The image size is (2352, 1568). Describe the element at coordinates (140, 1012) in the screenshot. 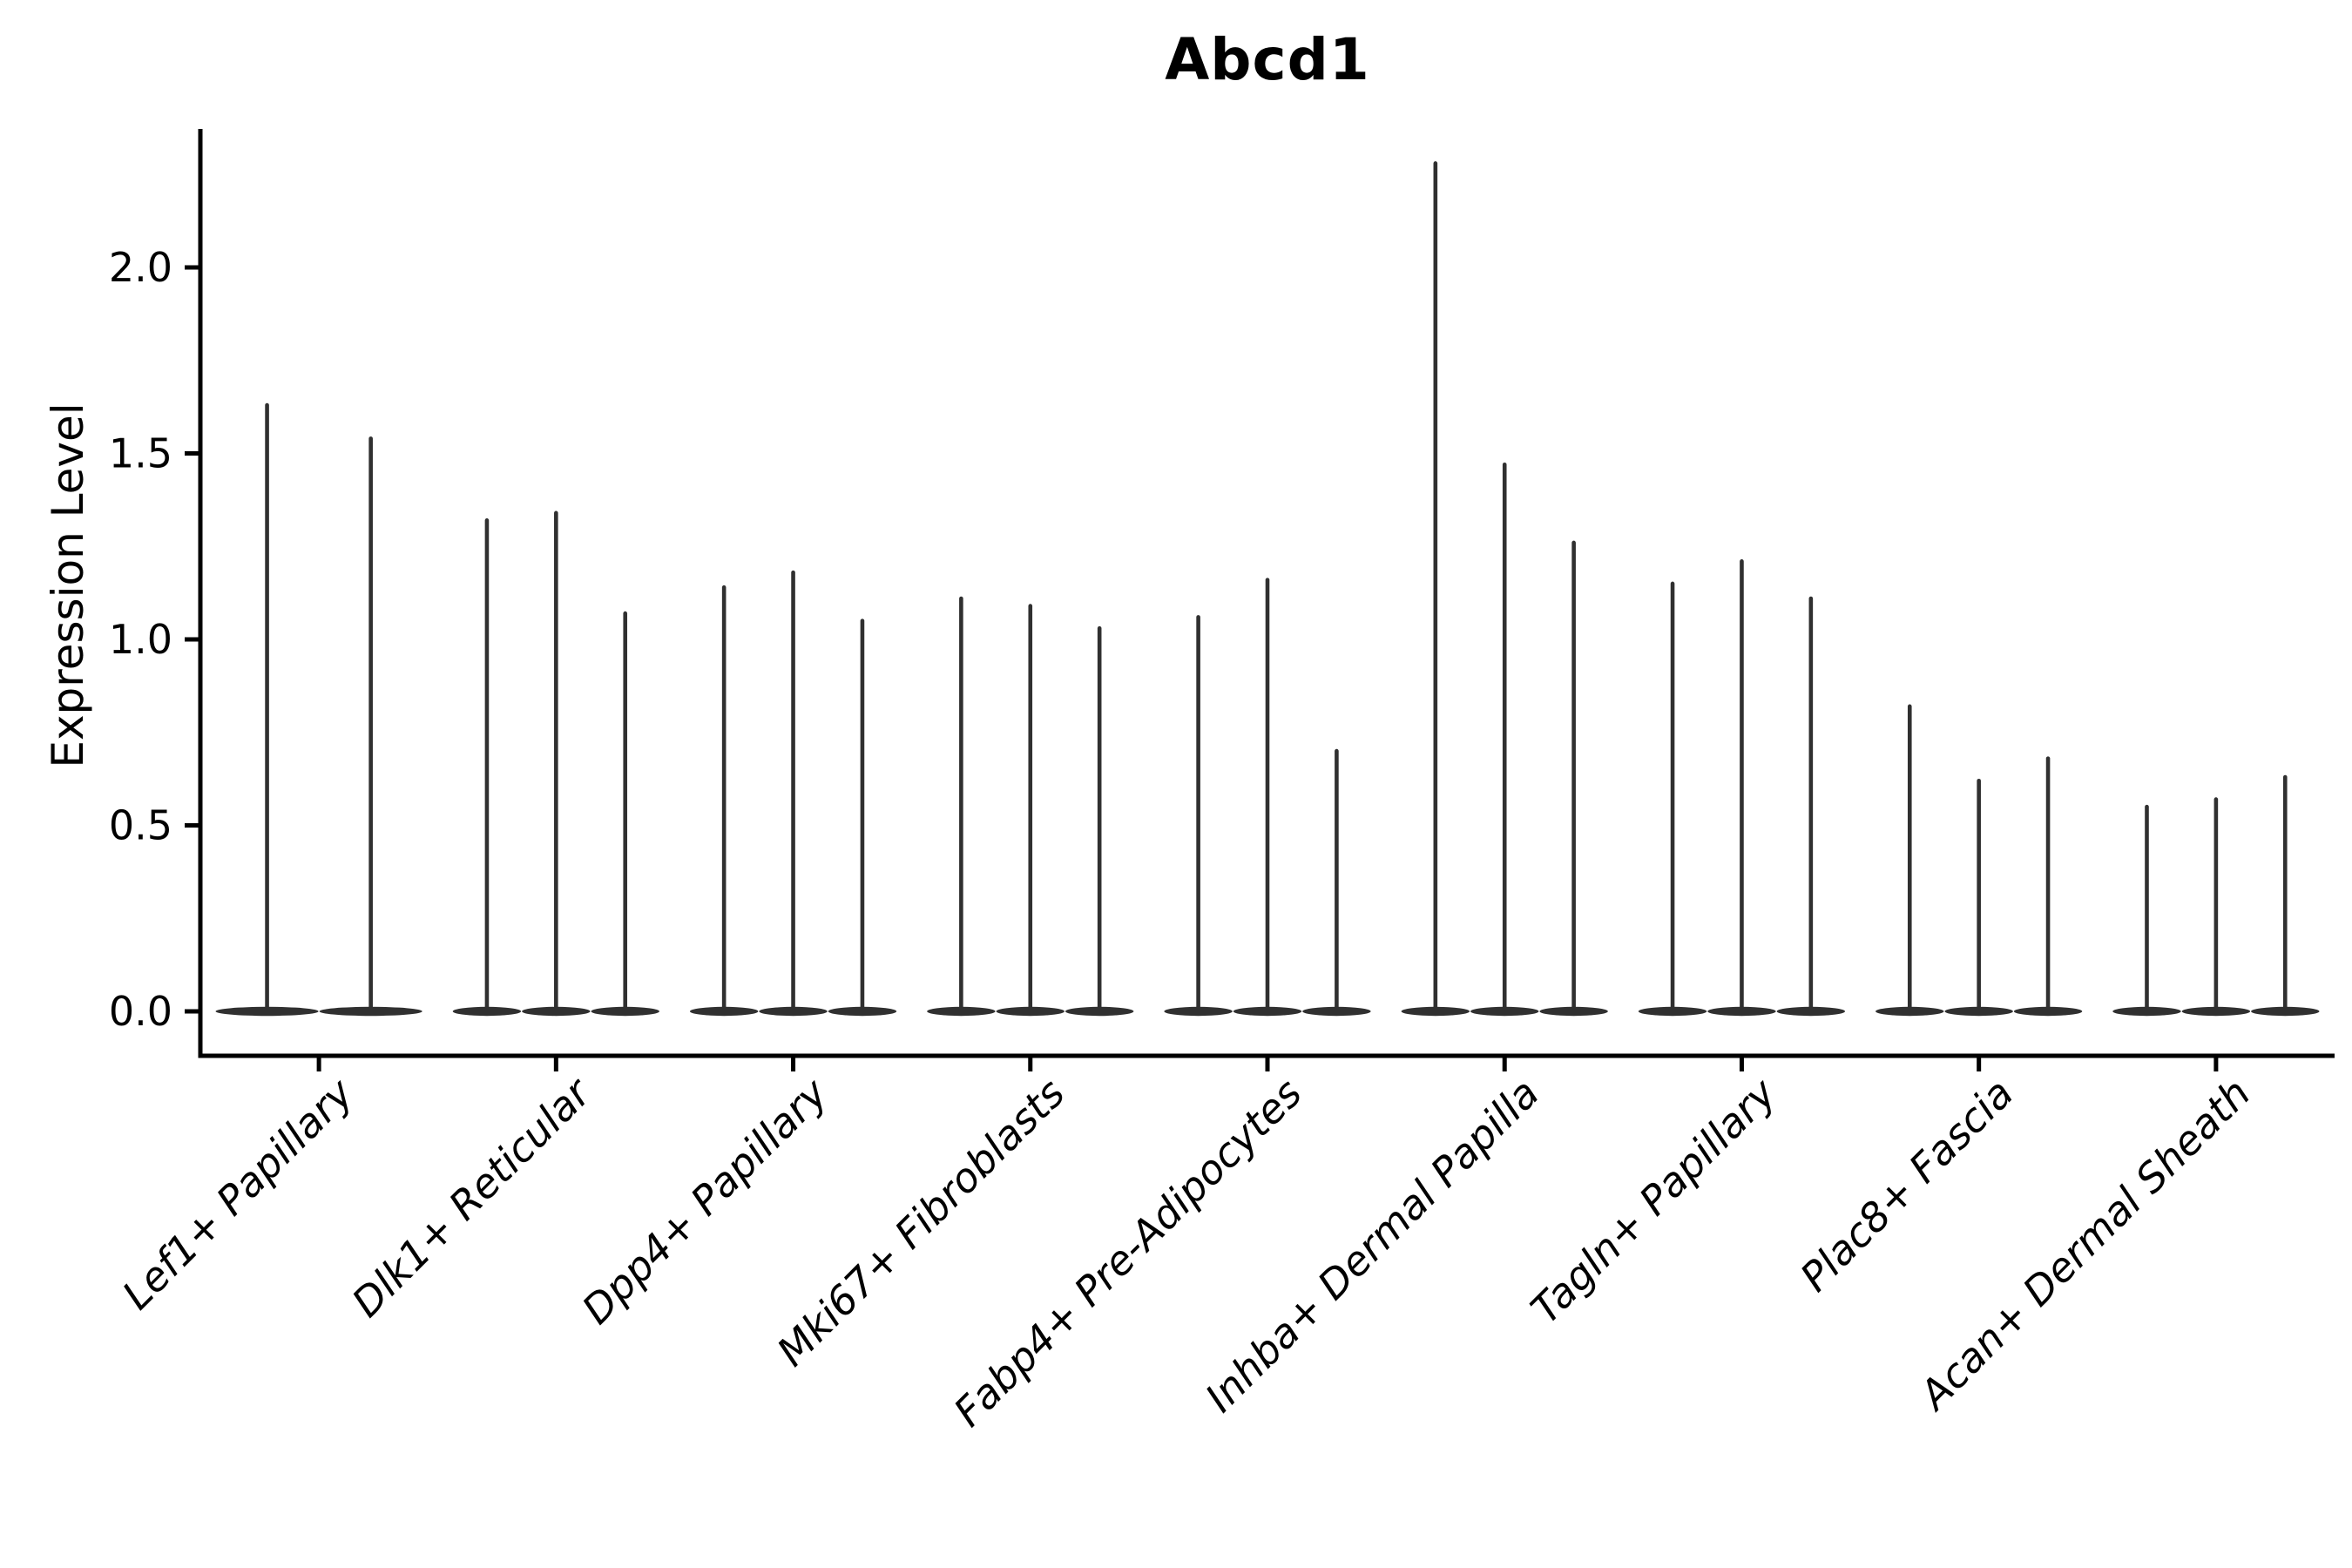

I see `y-tick-label: 0.0` at that location.